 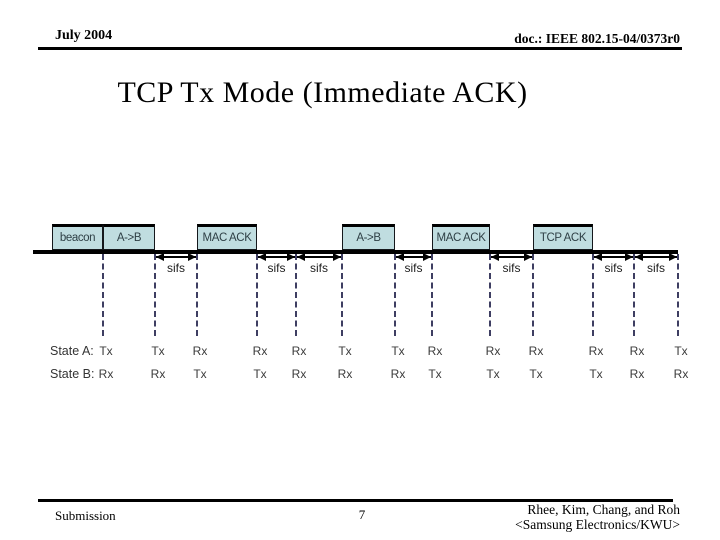 What do you see at coordinates (84, 35) in the screenshot?
I see `header-date: July 2004` at bounding box center [84, 35].